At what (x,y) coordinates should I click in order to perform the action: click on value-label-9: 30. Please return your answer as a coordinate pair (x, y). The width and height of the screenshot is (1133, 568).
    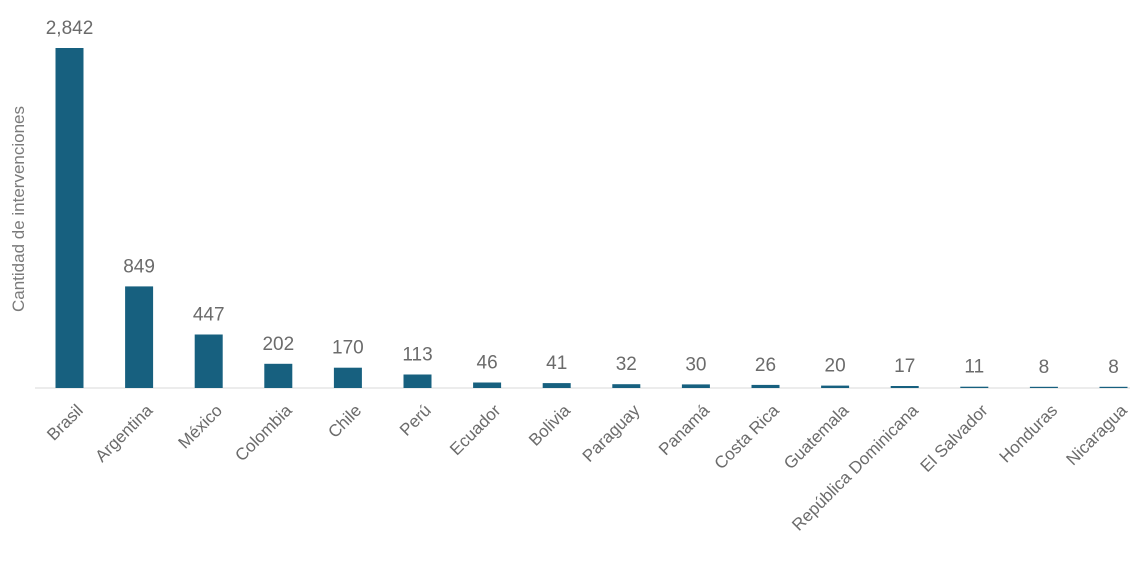
    Looking at the image, I should click on (695, 364).